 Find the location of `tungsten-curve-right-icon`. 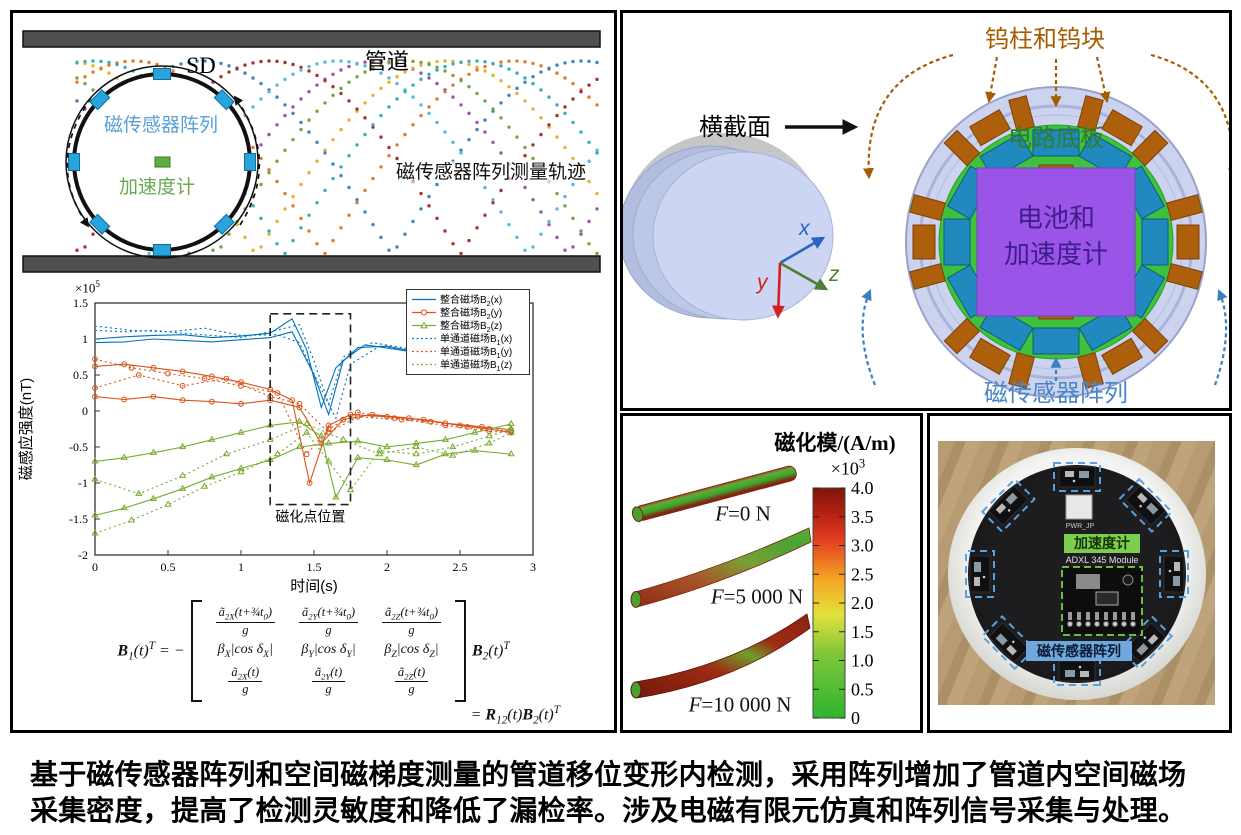

tungsten-curve-right-icon is located at coordinates (1195, 116).